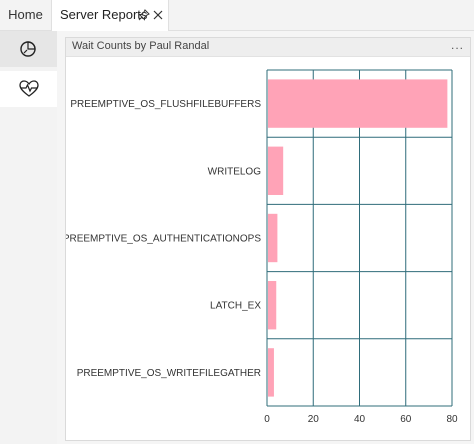 The width and height of the screenshot is (474, 444). I want to click on category-label: WRITELOG, so click(235, 171).